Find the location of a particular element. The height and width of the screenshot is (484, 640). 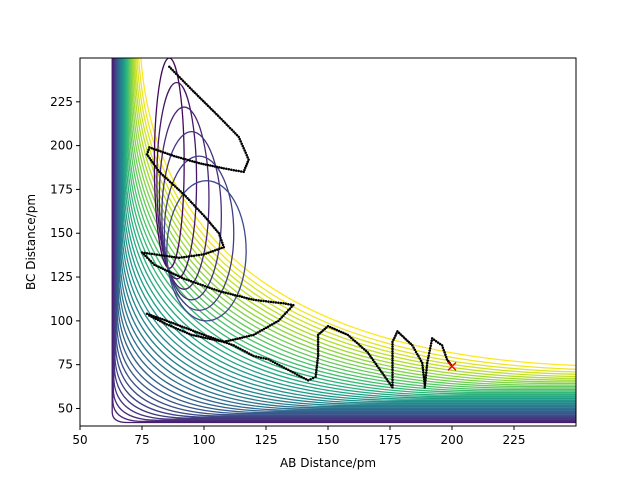

y-tick-label: 175 is located at coordinates (61, 189).